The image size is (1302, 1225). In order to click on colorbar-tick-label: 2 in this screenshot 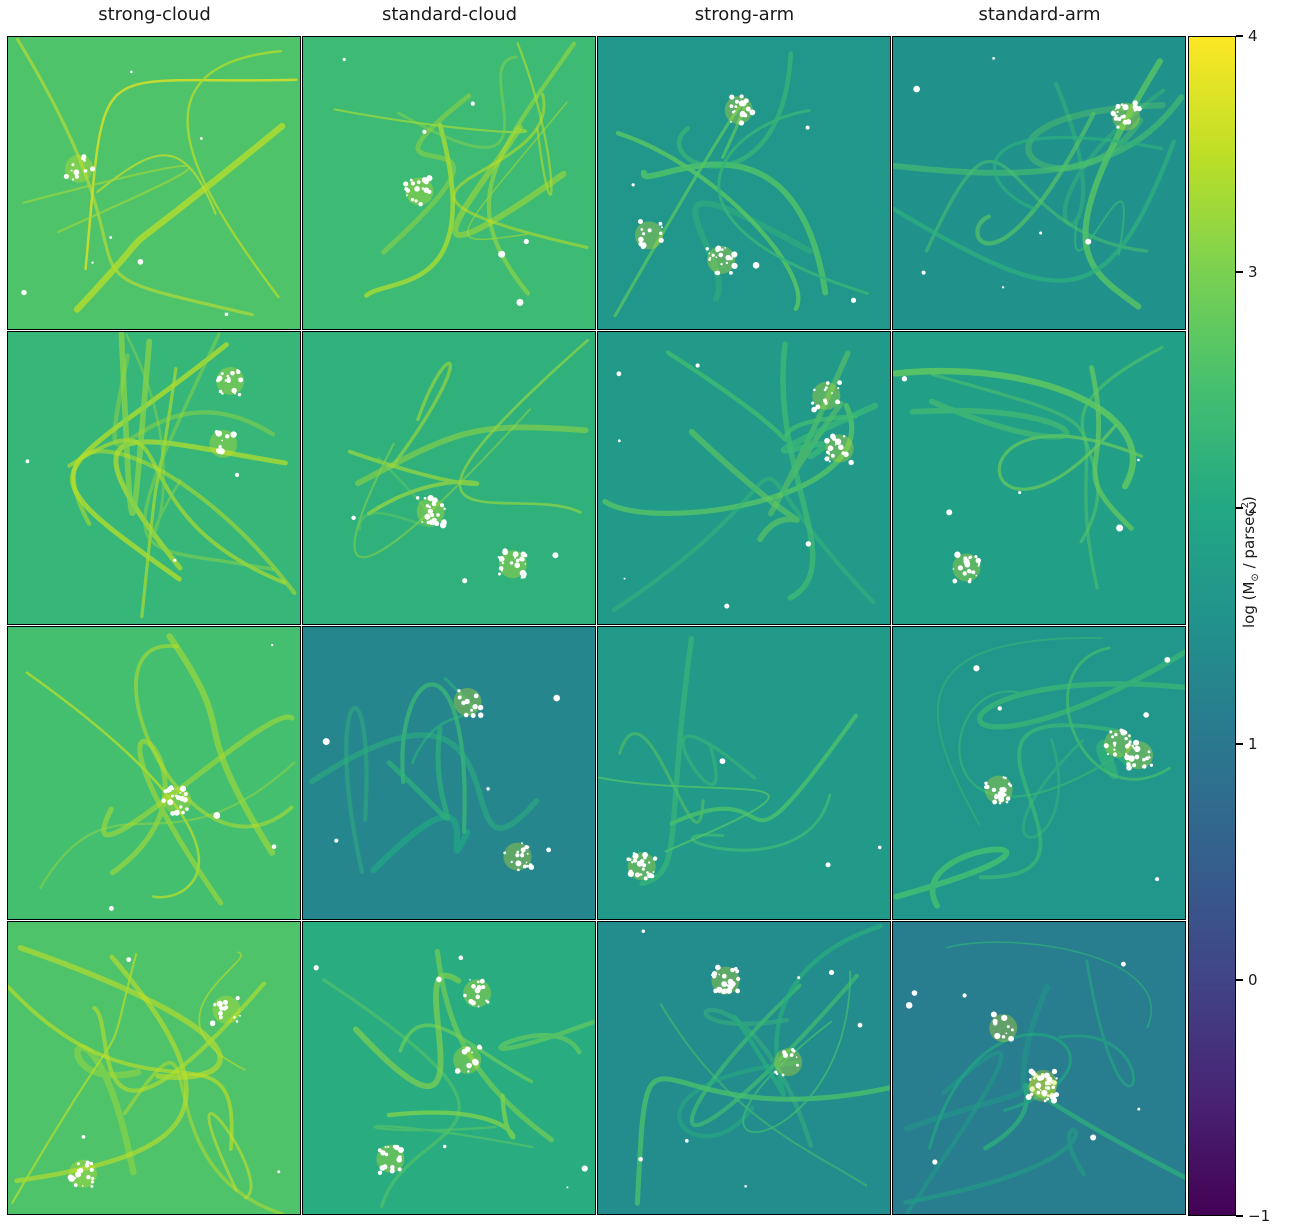, I will do `click(1253, 508)`.